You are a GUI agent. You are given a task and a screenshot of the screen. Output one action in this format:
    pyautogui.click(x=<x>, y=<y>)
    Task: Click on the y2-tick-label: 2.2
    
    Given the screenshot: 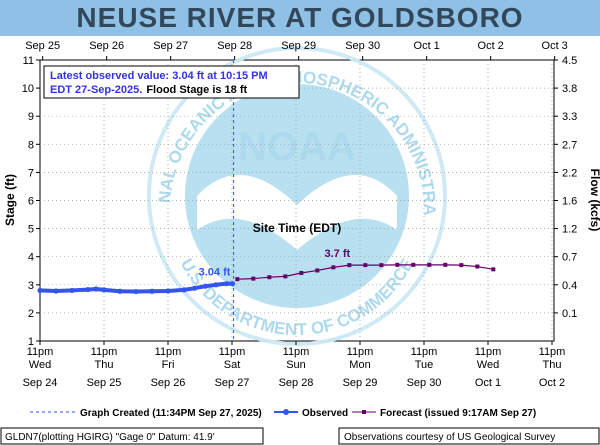 What is the action you would take?
    pyautogui.click(x=569, y=173)
    